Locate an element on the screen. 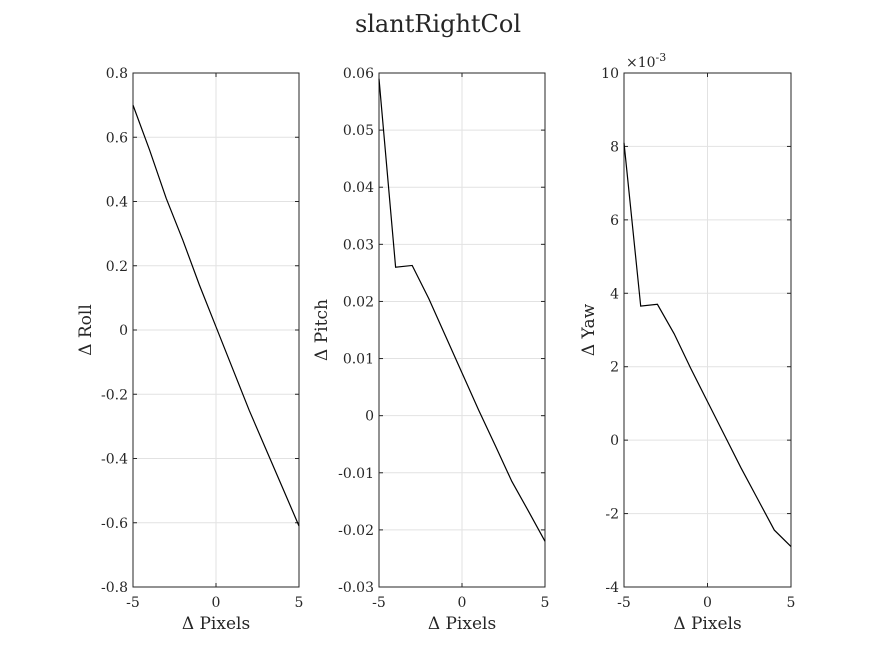 This screenshot has height=656, width=875. yaw-series-line is located at coordinates (707, 345).